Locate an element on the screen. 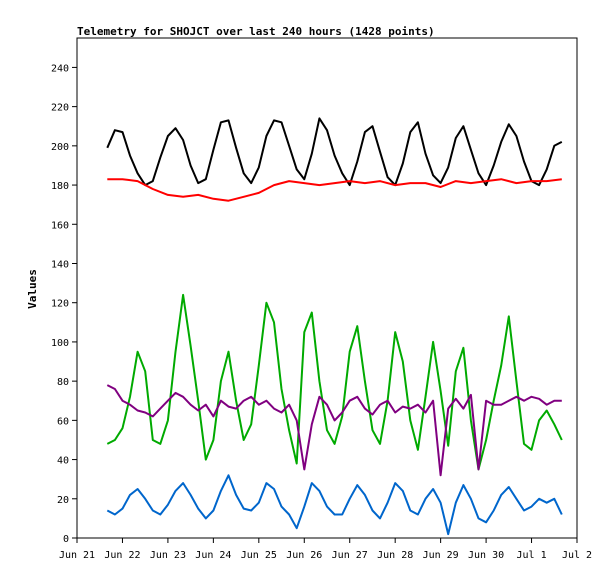 Image resolution: width=615 pixels, height=579 pixels. y-axis-label: Values is located at coordinates (32, 289).